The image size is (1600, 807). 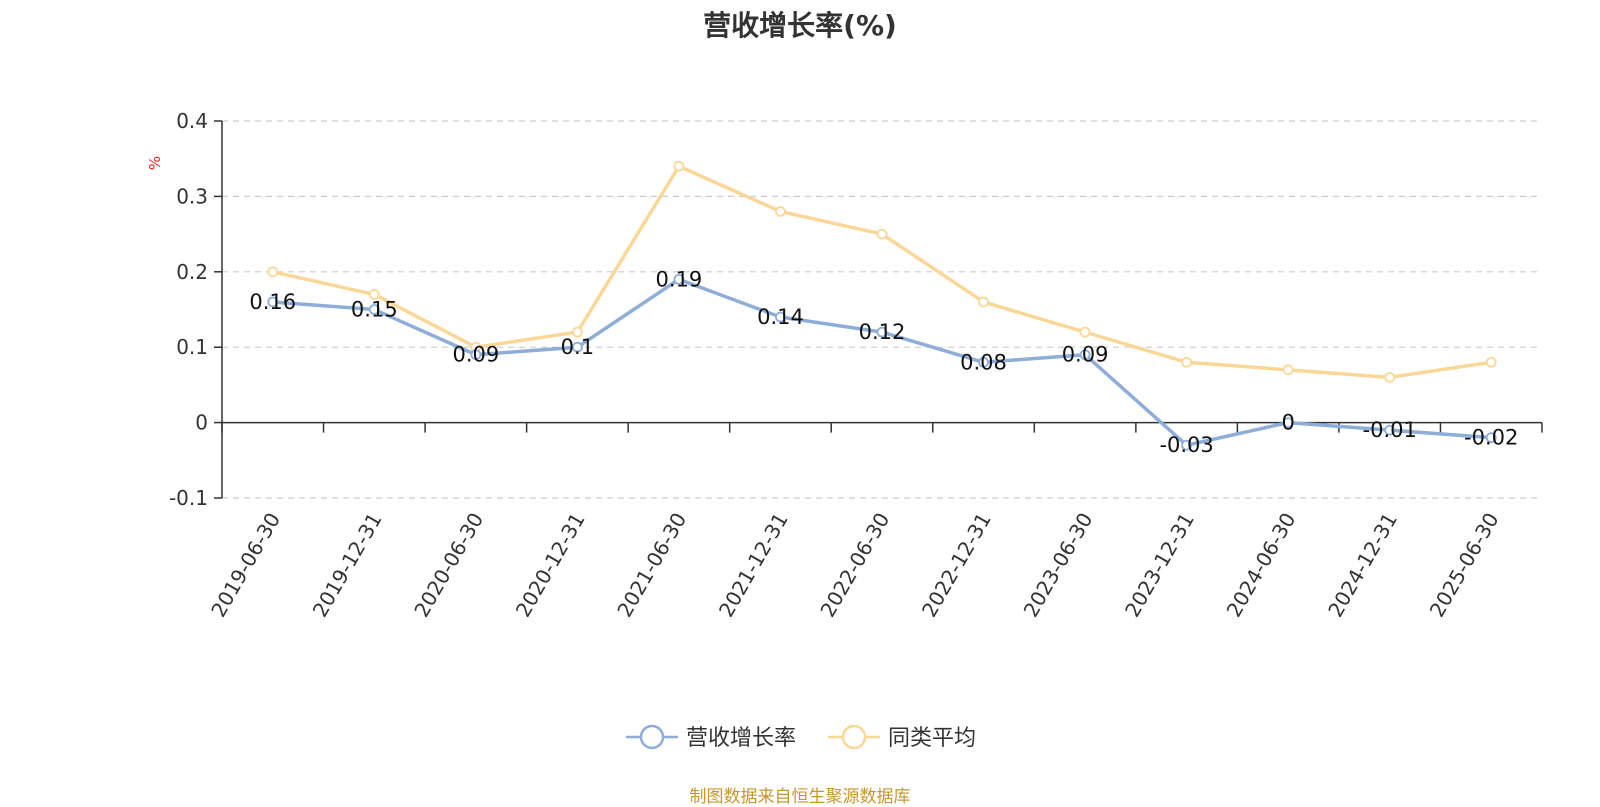 I want to click on y-tick-label: 0.1, so click(x=192, y=347).